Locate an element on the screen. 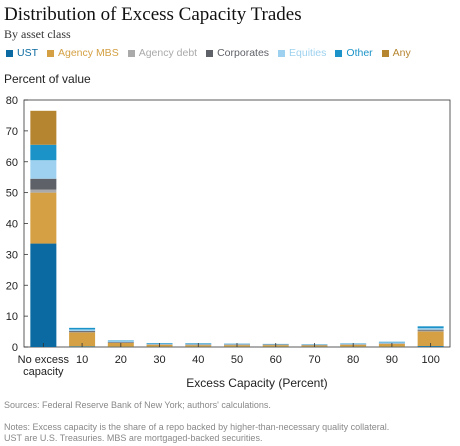  chart-title: Distribution of Excess Capacity Trades is located at coordinates (153, 14).